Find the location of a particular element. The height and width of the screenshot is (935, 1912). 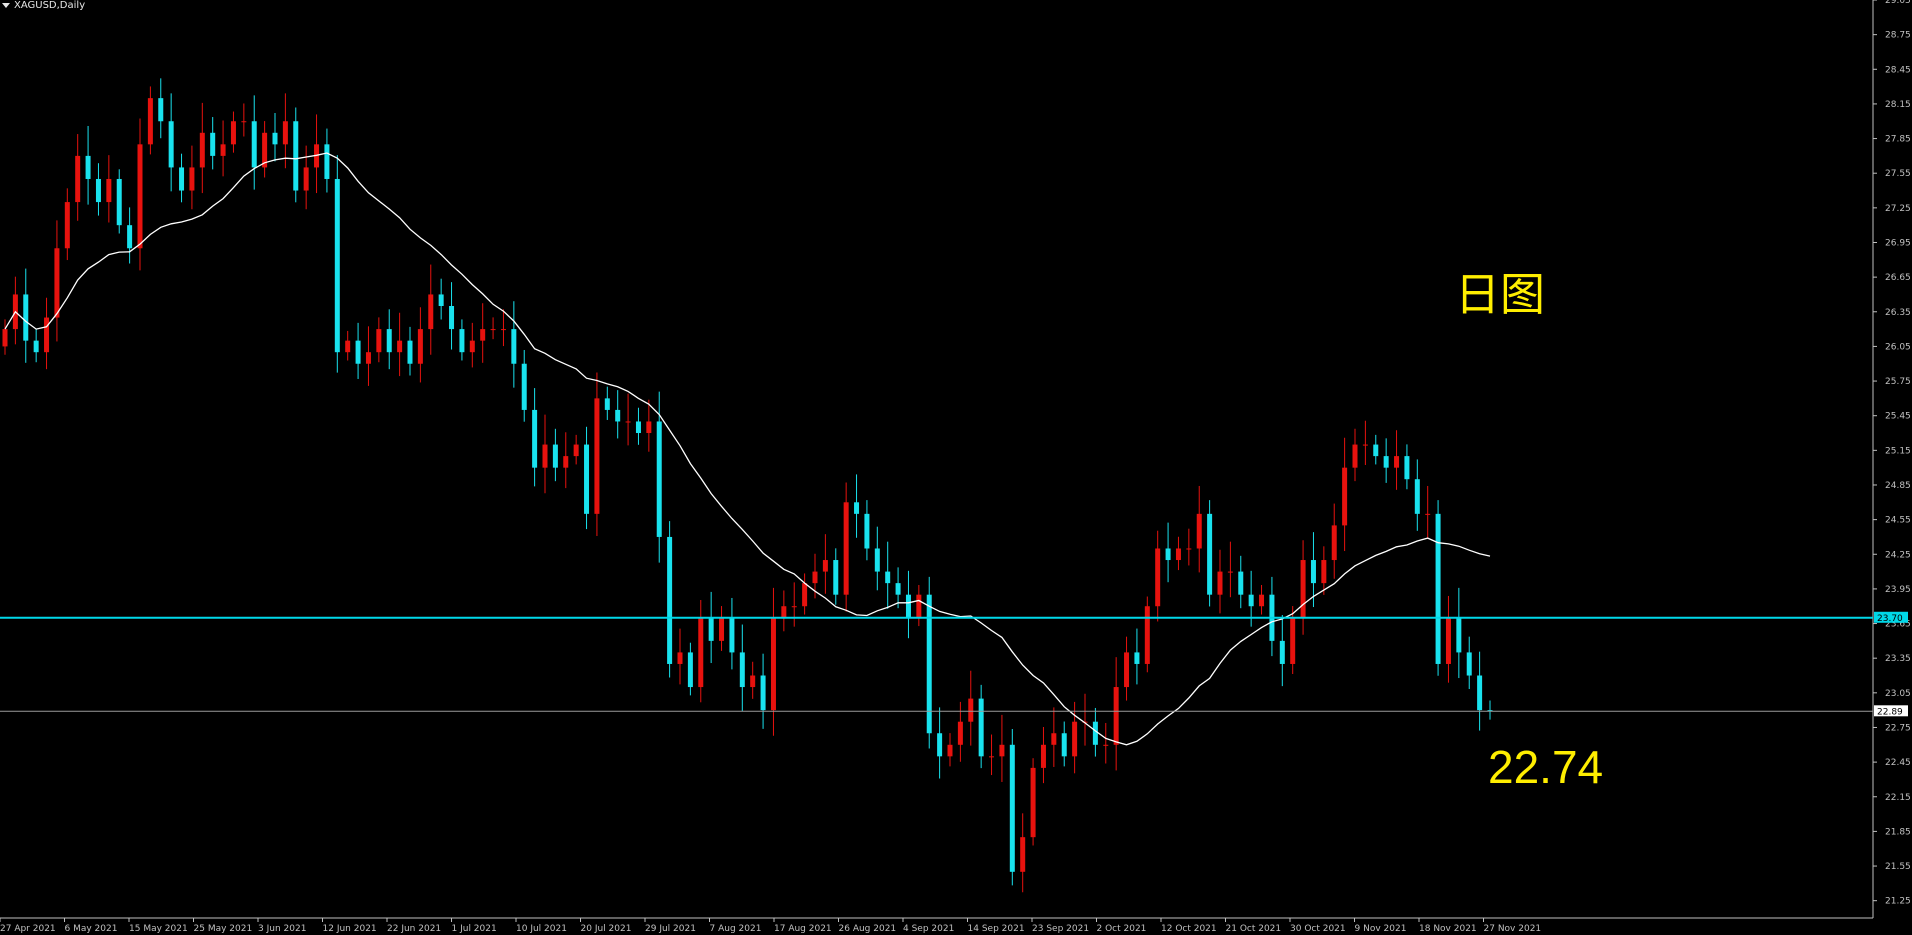

y-tick-label: 27.55 is located at coordinates (1898, 174).